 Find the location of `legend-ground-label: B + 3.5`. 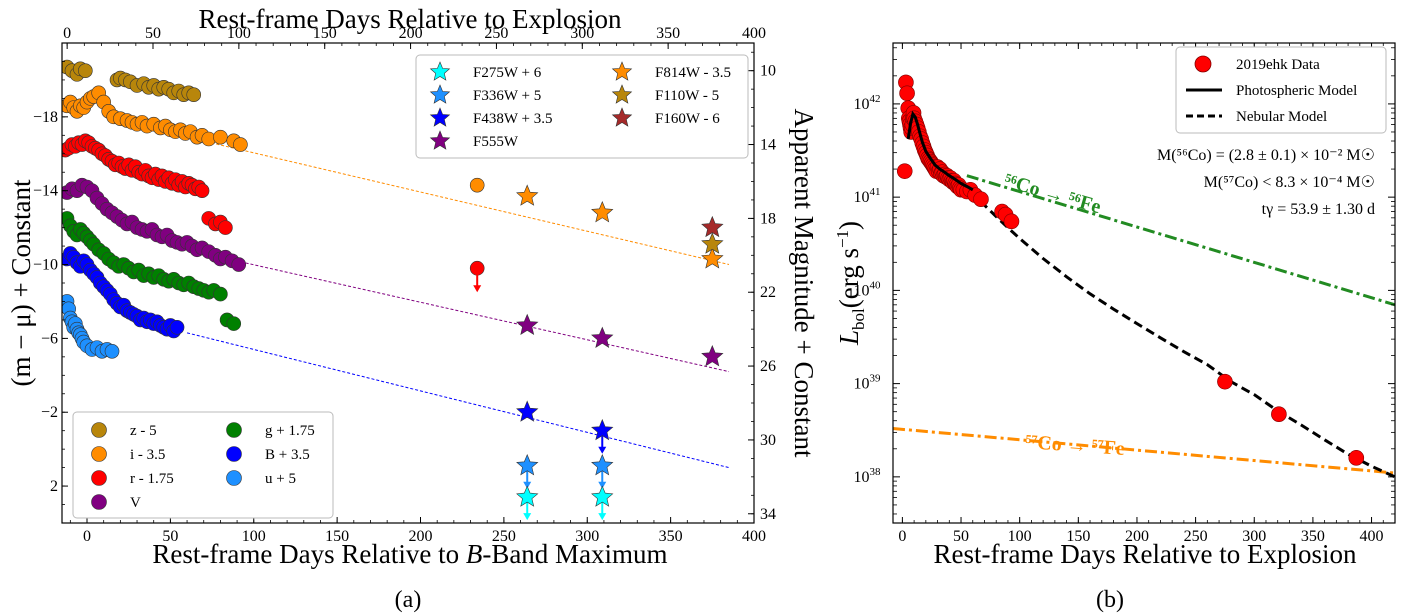

legend-ground-label: B + 3.5 is located at coordinates (287, 455).